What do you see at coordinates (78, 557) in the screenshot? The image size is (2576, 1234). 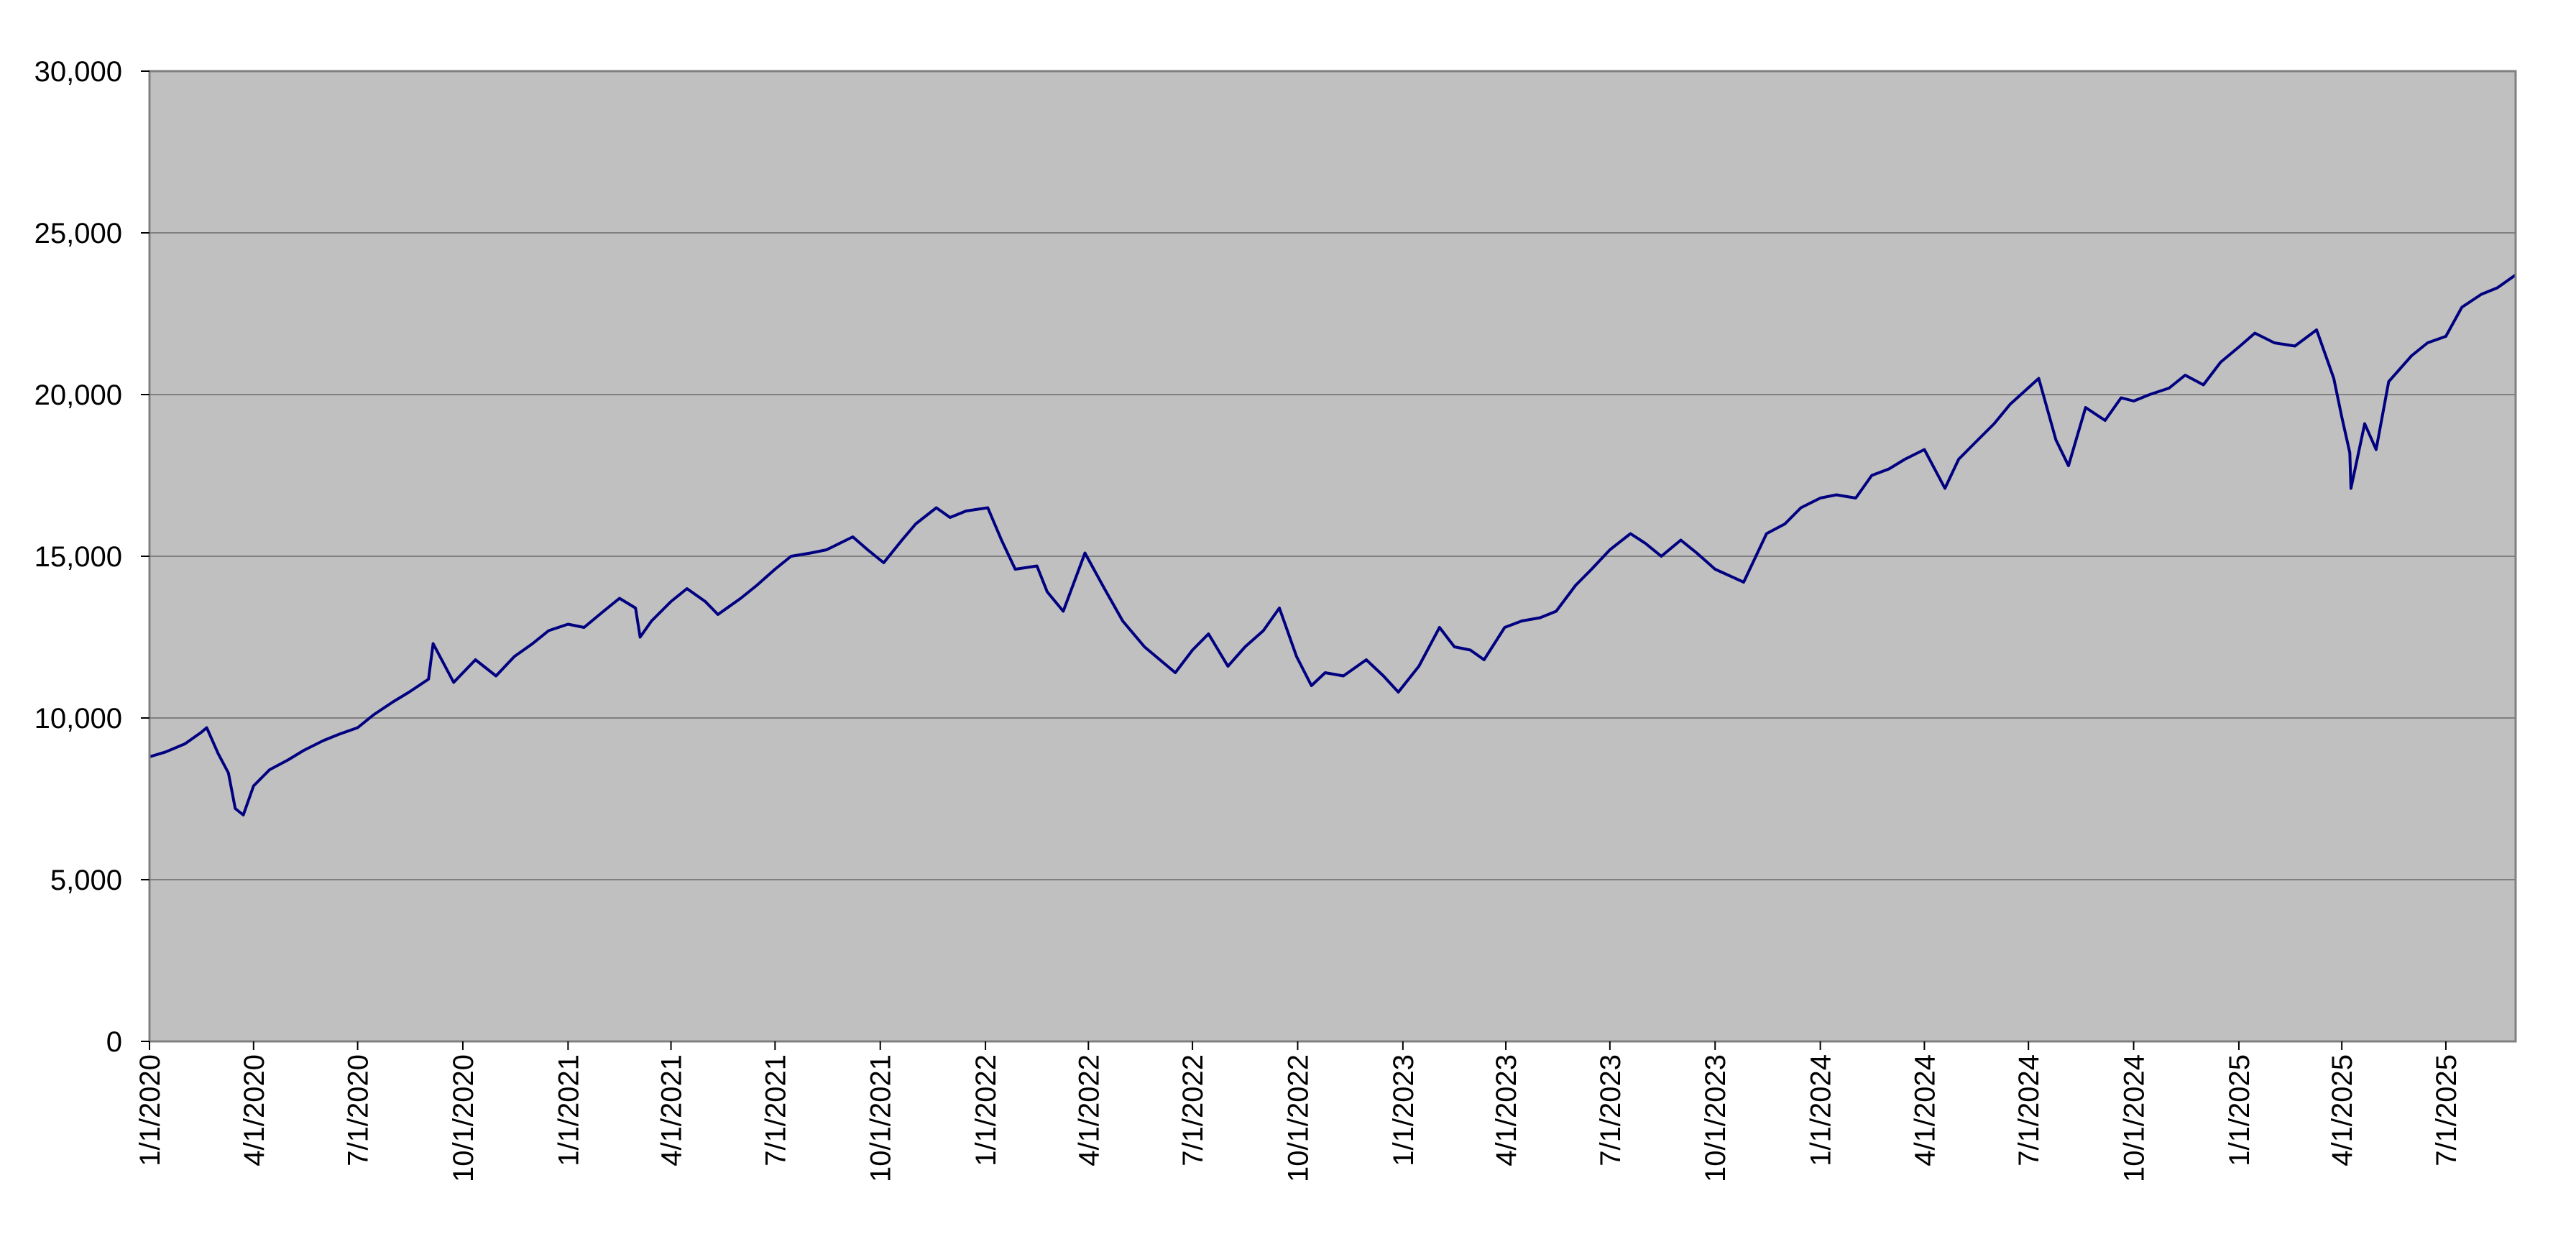 I see `y-tick-label: 15,000` at bounding box center [78, 557].